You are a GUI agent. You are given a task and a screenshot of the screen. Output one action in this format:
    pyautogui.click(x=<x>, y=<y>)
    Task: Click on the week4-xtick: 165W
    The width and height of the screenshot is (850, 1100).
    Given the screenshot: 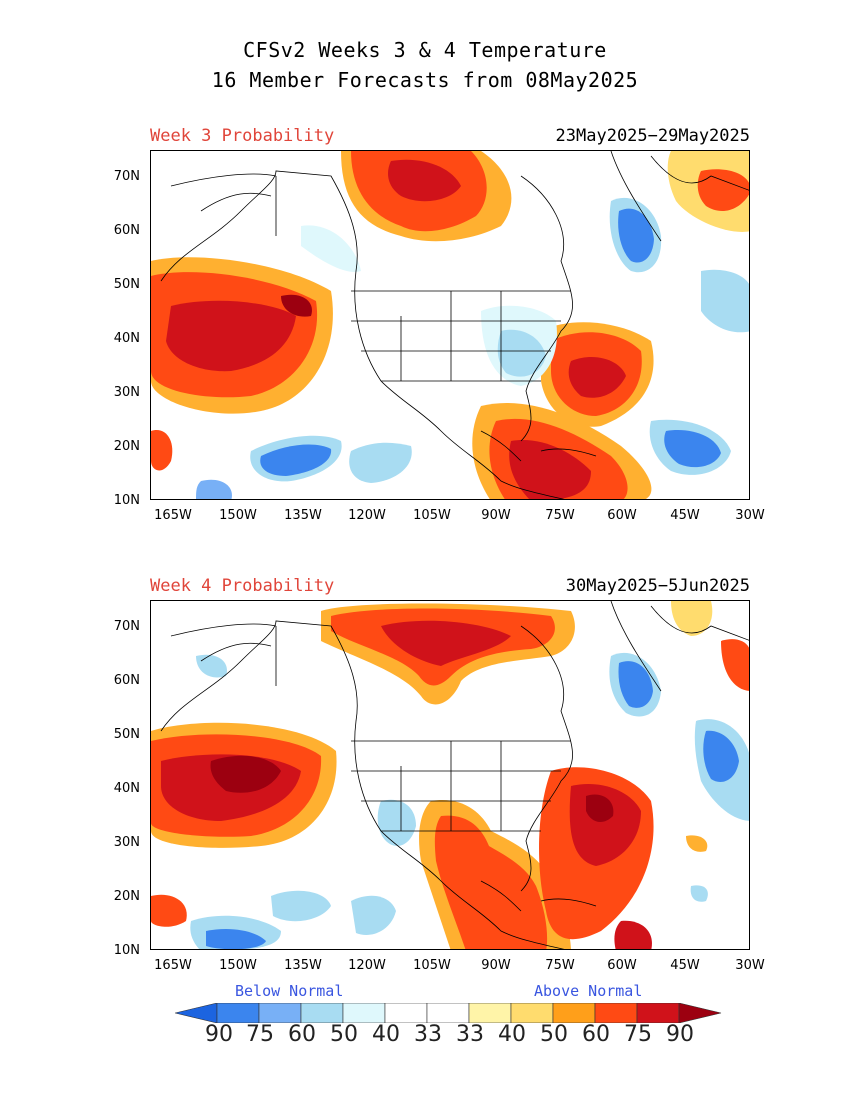 What is the action you would take?
    pyautogui.click(x=173, y=965)
    